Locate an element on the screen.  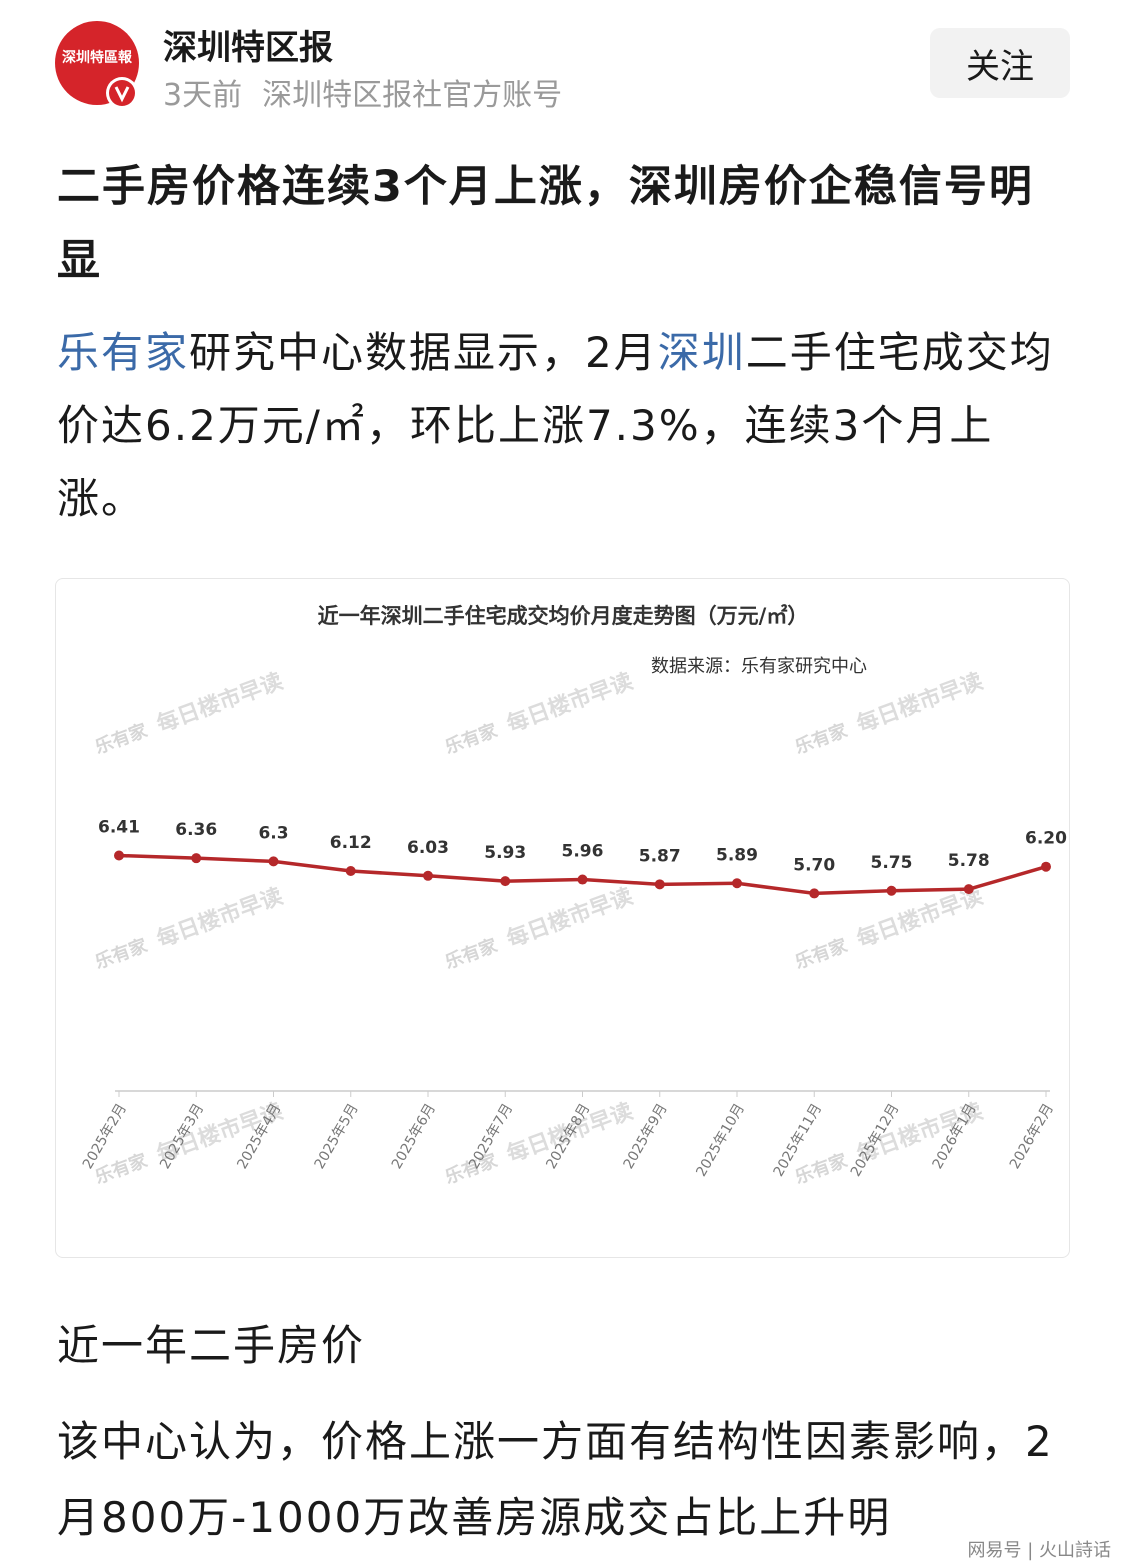
meta: 3天前 深圳特区报社官方账号 is located at coordinates (362, 92).